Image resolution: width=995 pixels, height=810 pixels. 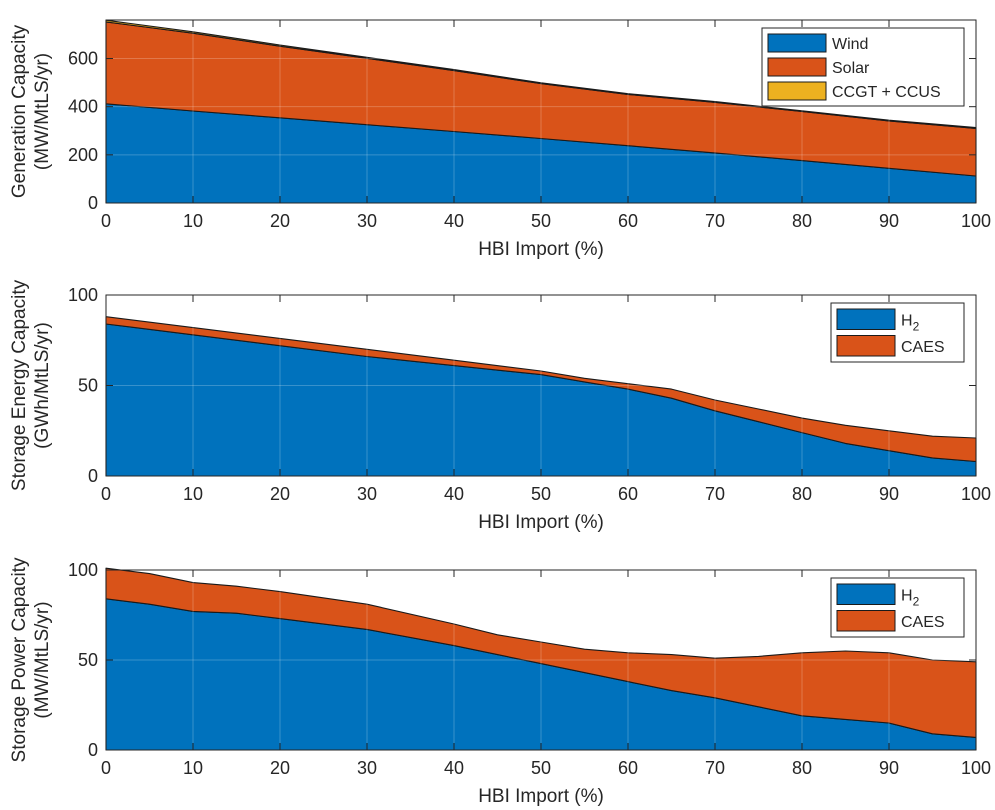 What do you see at coordinates (42, 385) in the screenshot?
I see `y-axis-label-units: (GWh/MtLS/yr)` at bounding box center [42, 385].